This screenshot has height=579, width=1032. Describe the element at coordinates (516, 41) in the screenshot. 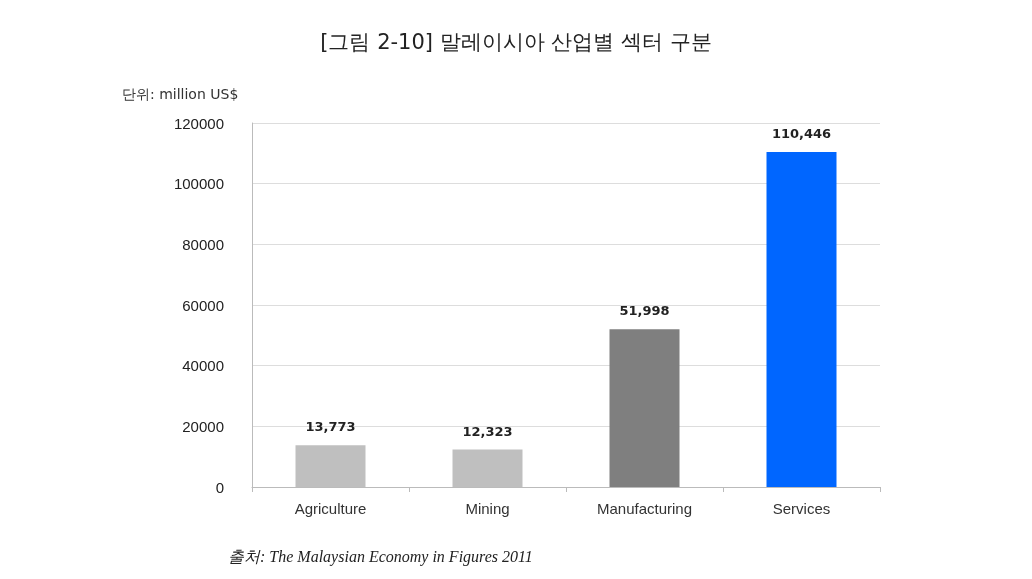

I see `chart-title: [그림 2-10] 말레이시아 산업별 섹터 구분` at that location.